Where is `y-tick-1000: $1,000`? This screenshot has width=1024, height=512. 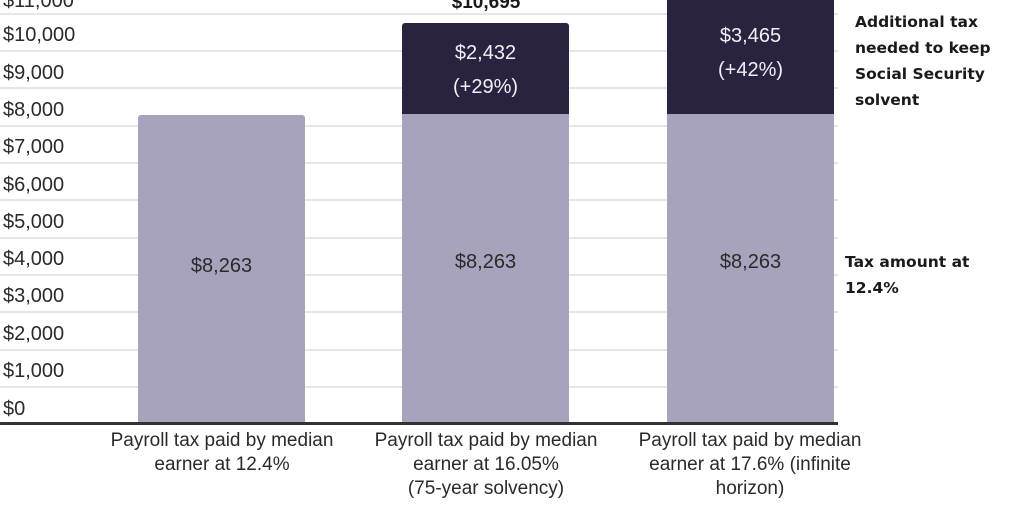 y-tick-1000: $1,000 is located at coordinates (34, 371).